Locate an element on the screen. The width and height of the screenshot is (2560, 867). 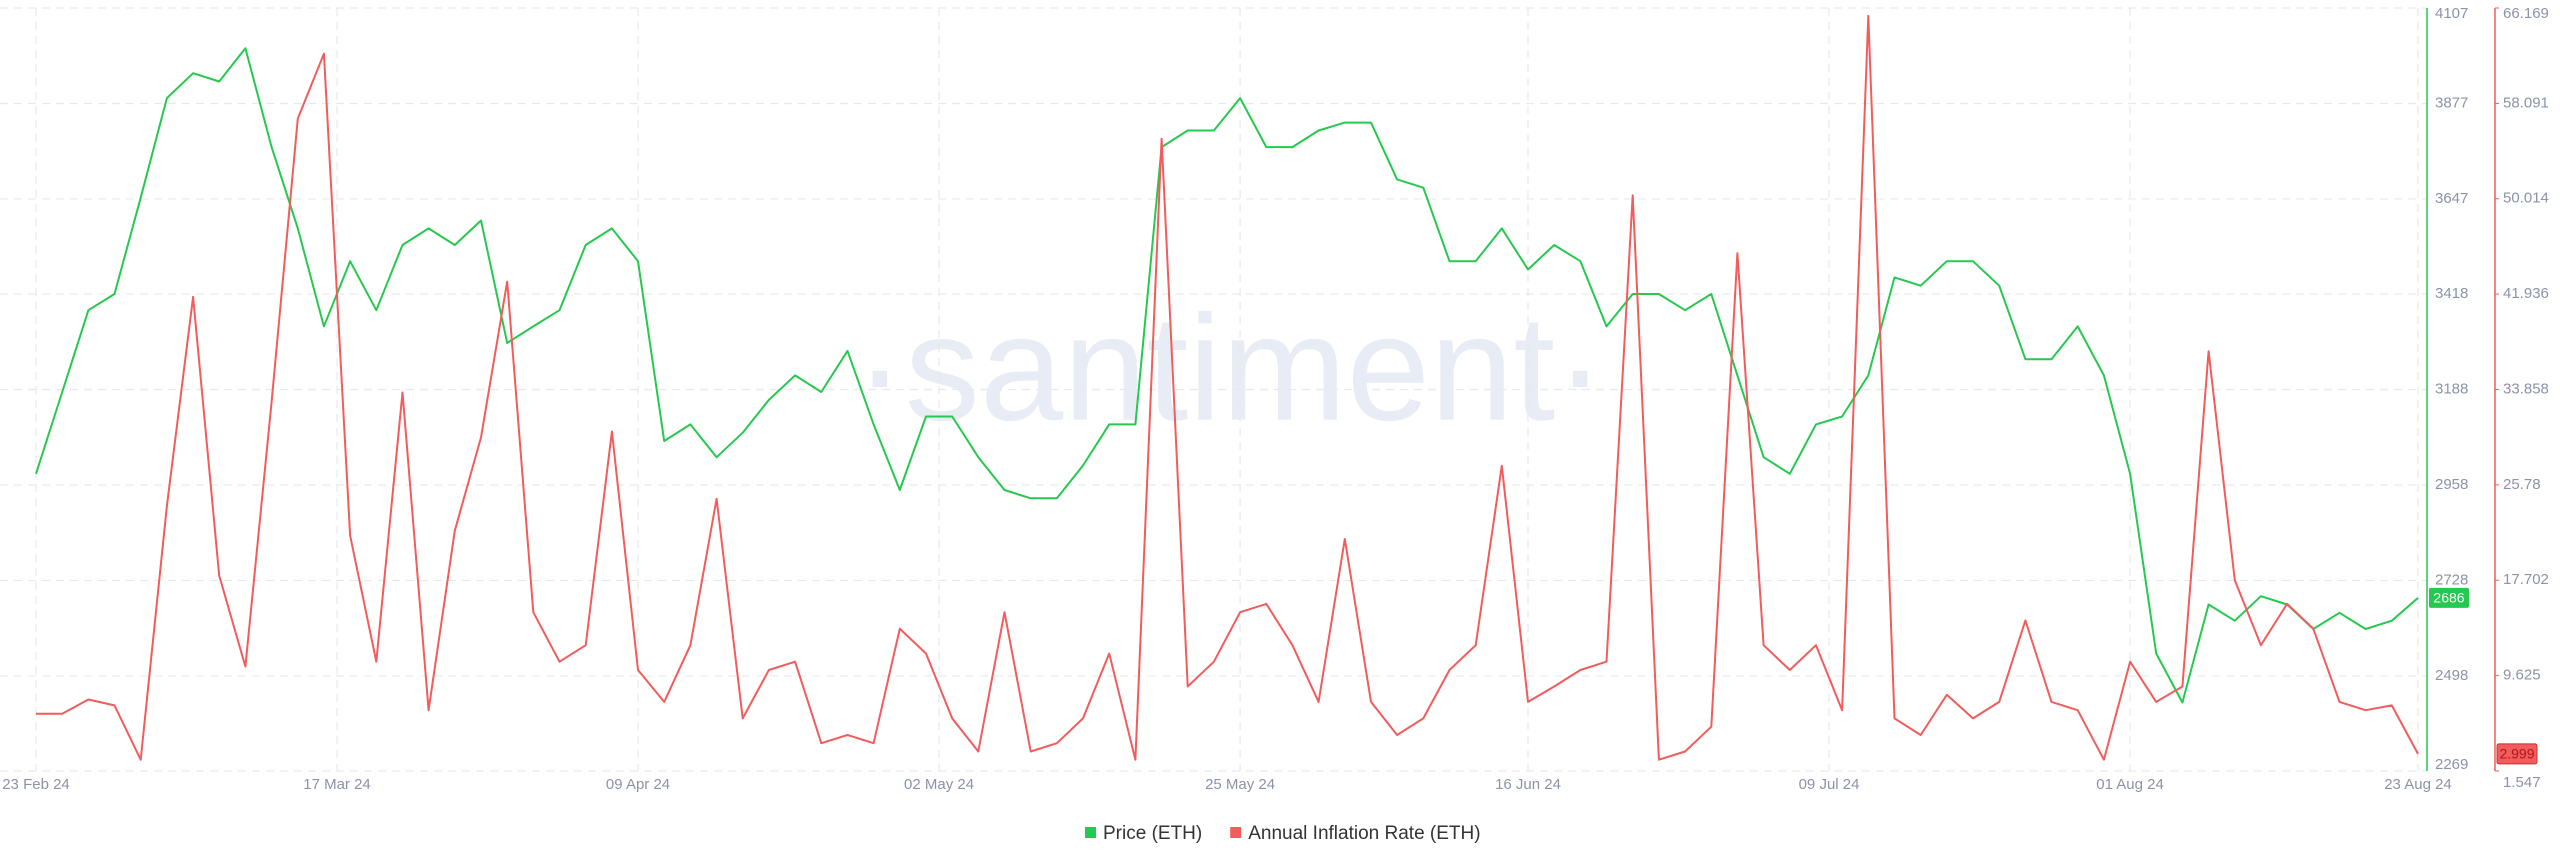
y2-tick-label: 1.547 is located at coordinates (2522, 782).